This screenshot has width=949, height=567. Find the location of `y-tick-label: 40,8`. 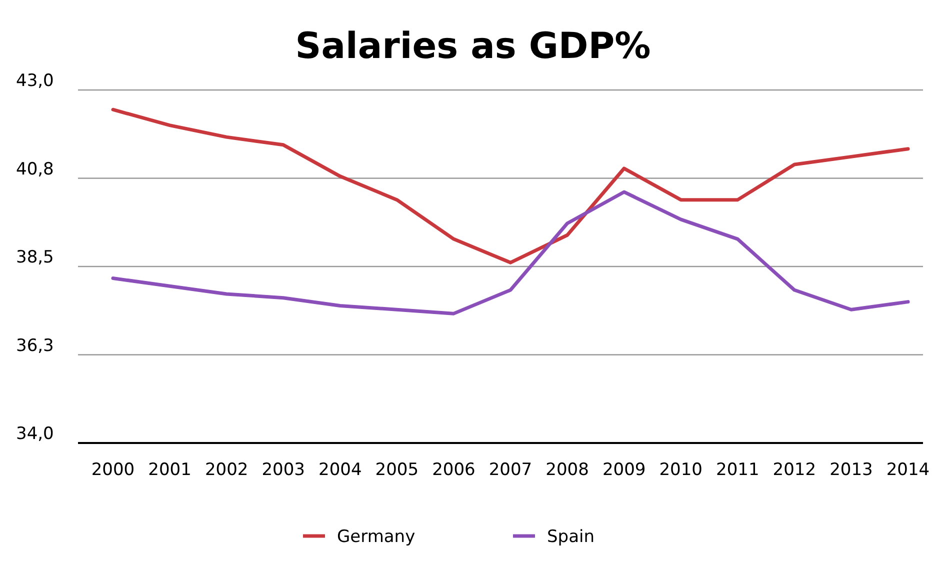

y-tick-label: 40,8 is located at coordinates (35, 169).